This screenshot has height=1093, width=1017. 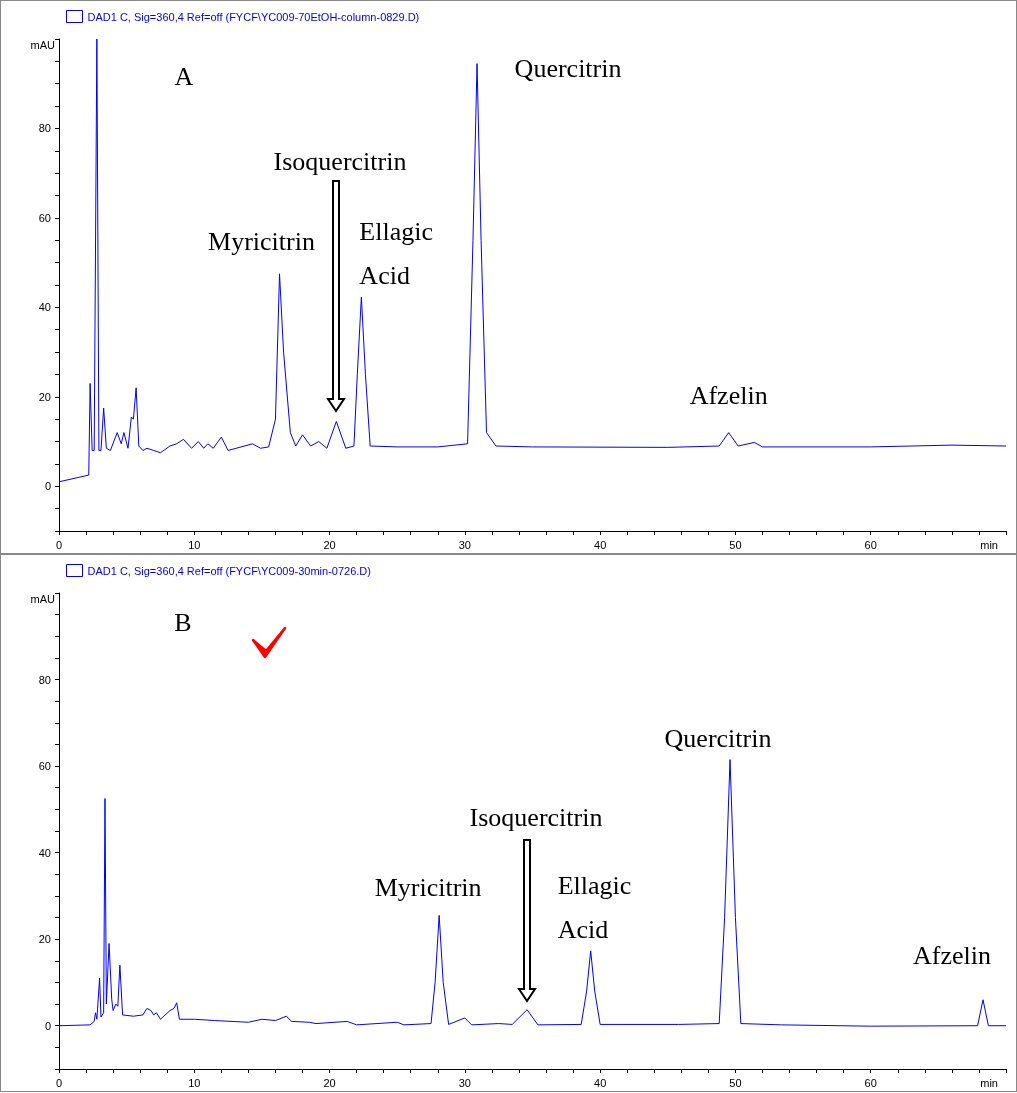 What do you see at coordinates (253, 16) in the screenshot?
I see `legend-label: DAD1 C, Sig=360,4 Ref=off (FYCF\YC009-70EtOH-column-0829.D)` at bounding box center [253, 16].